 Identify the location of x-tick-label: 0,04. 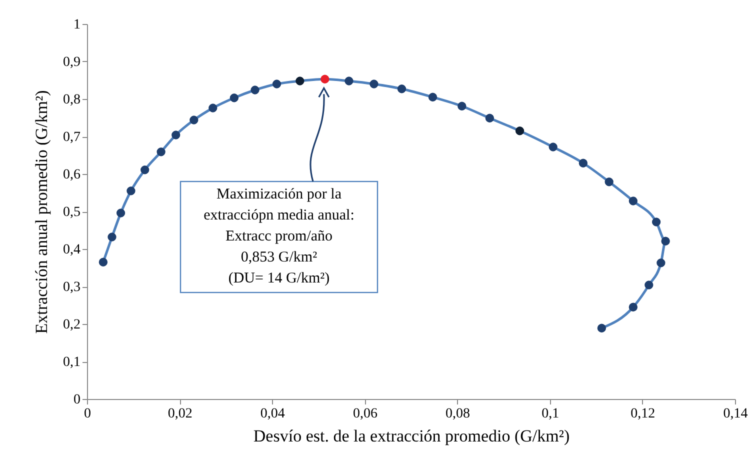
(272, 414).